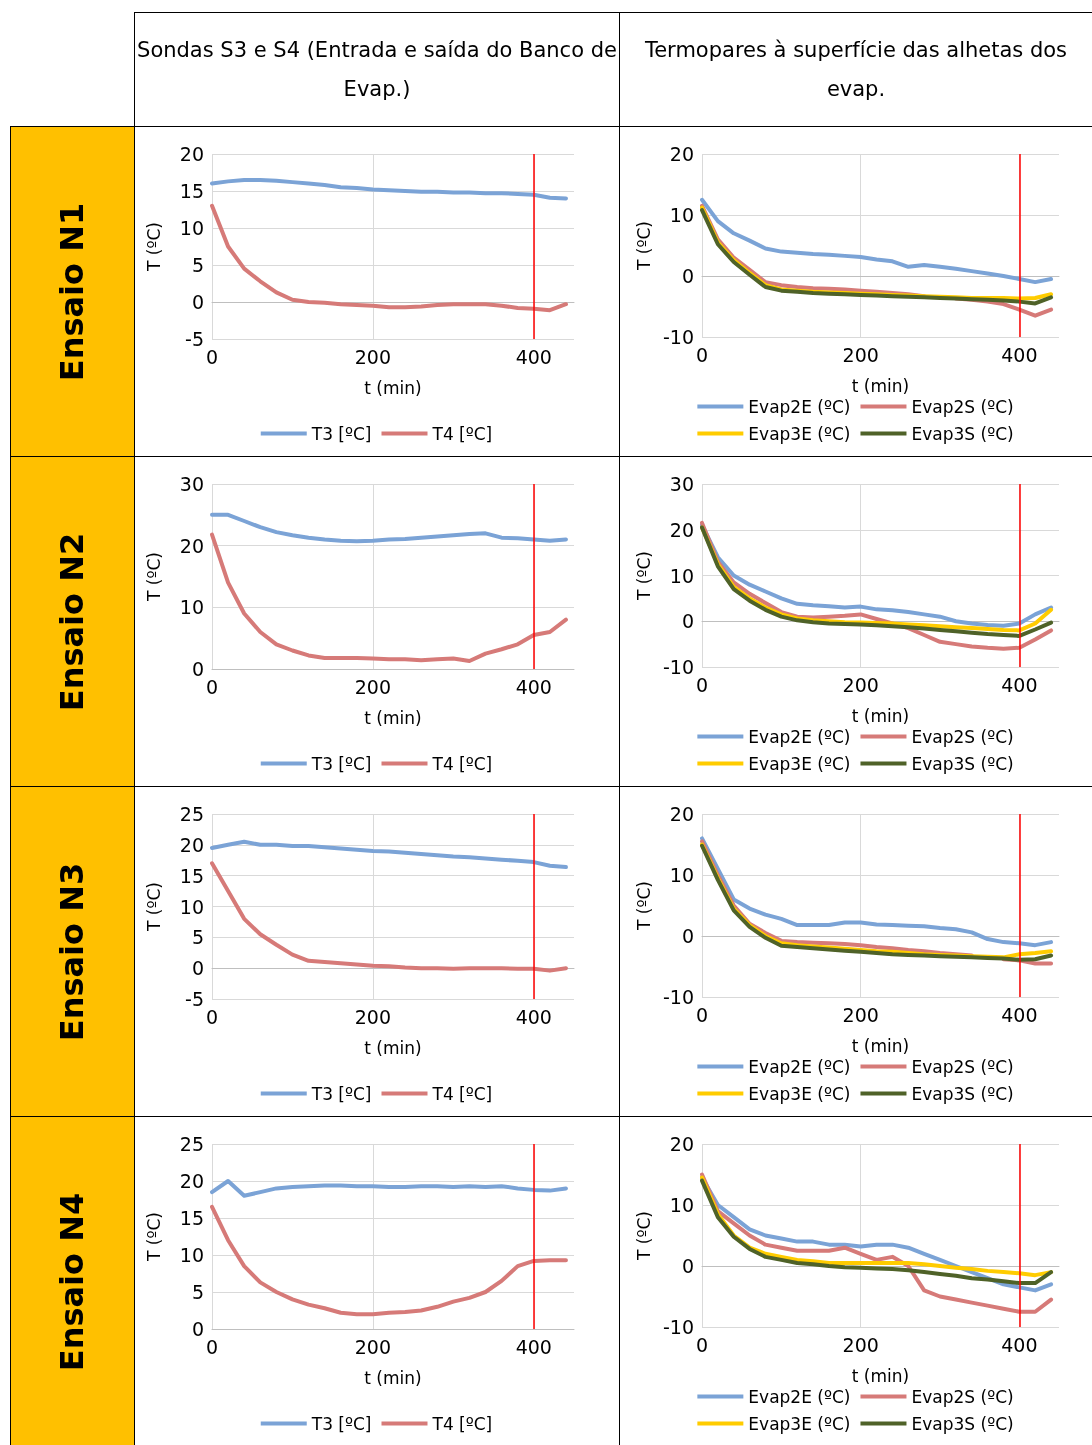 The width and height of the screenshot is (1092, 1445). I want to click on text: Ensaio N1, so click(72, 291).